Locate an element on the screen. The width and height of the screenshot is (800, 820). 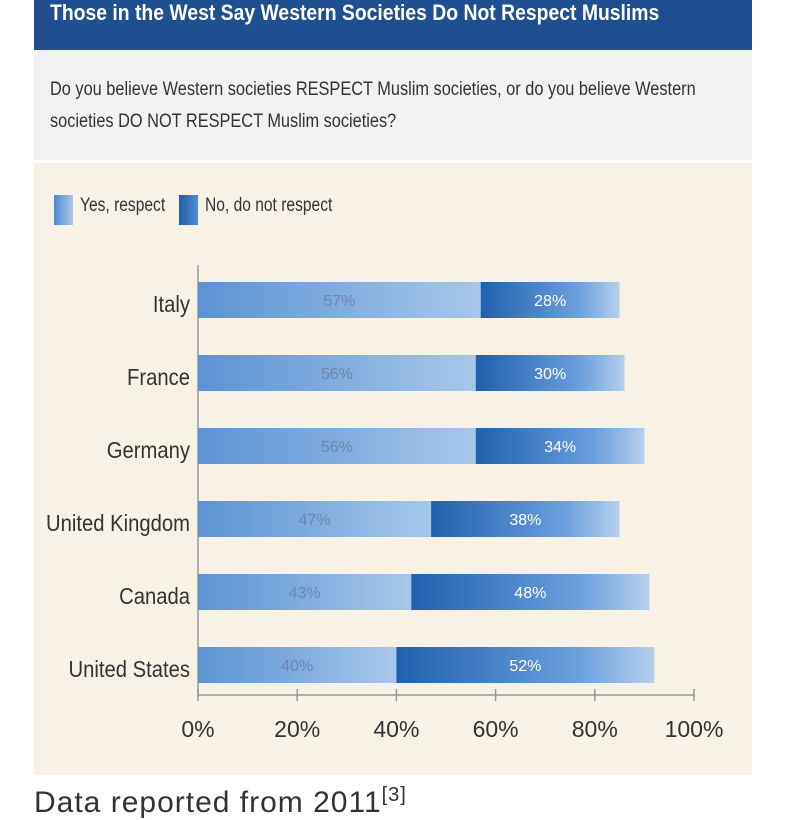
x-tick-label: 80% is located at coordinates (595, 729).